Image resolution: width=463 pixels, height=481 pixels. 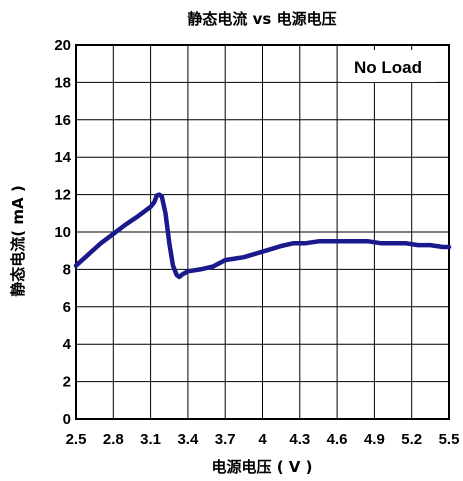 I want to click on y-tick-label: 18, so click(x=62, y=82).